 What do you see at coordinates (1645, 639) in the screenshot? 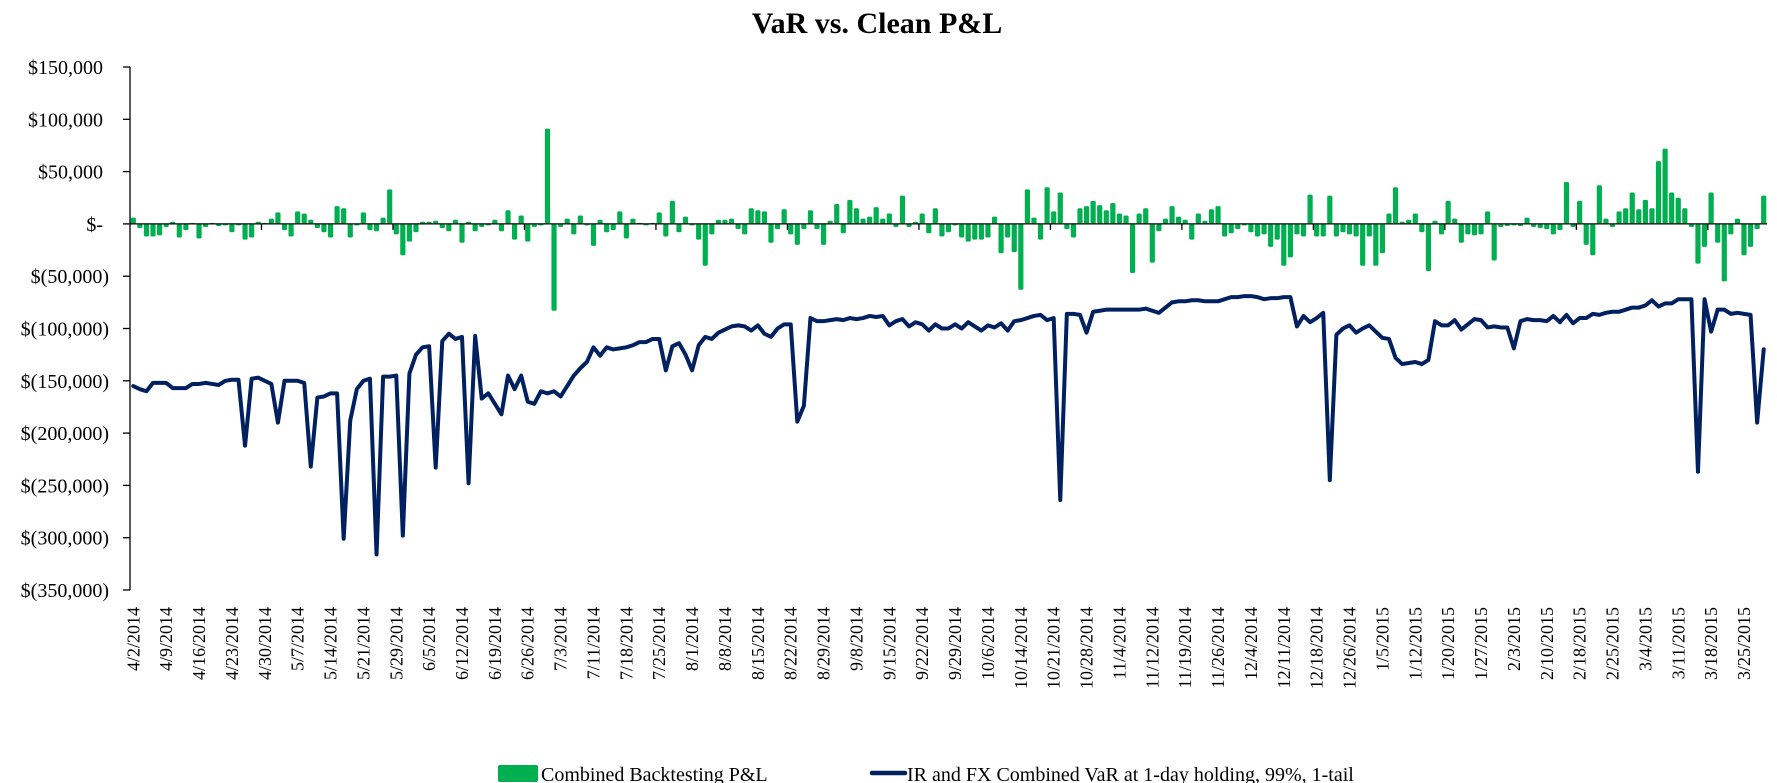
I see `x-tick-label: 3/4/2015` at bounding box center [1645, 639].